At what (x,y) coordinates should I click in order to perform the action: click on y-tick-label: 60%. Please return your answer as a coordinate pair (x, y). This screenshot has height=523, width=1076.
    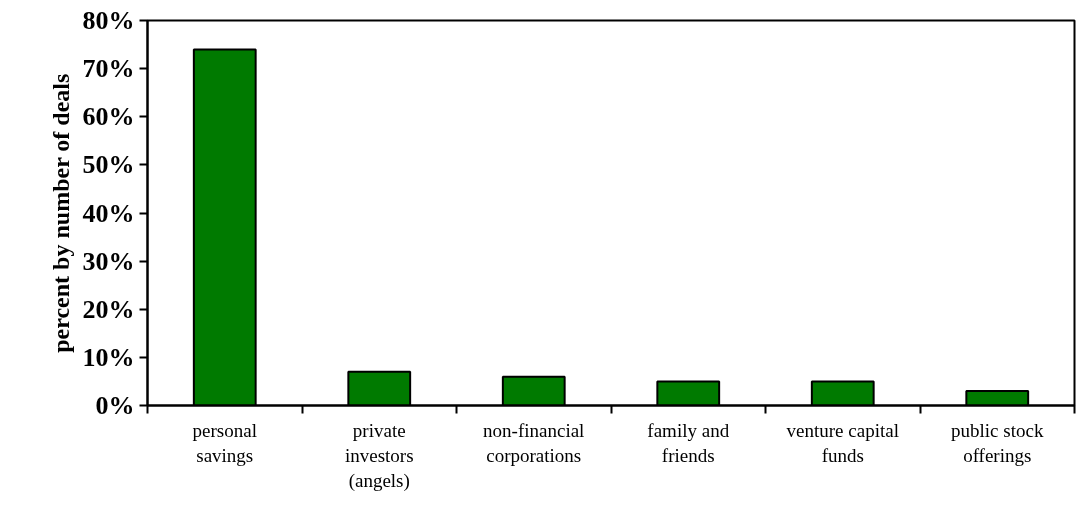
    Looking at the image, I should click on (108, 117).